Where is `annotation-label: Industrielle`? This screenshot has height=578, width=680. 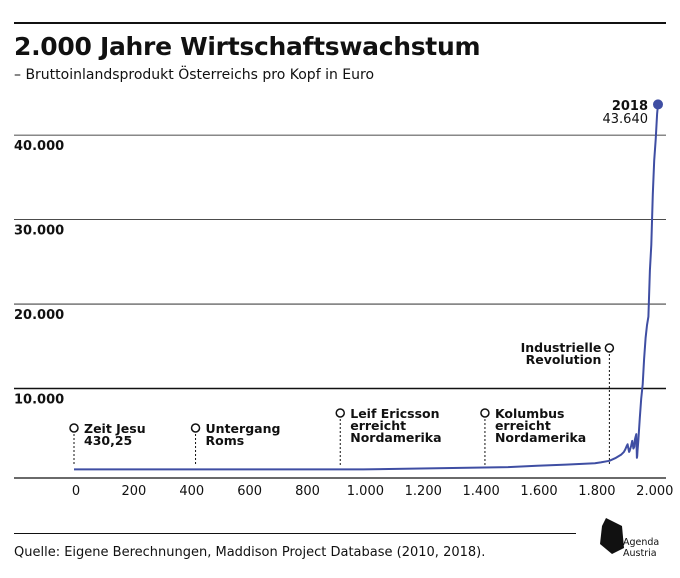
annotation-label: Industrielle is located at coordinates (561, 347).